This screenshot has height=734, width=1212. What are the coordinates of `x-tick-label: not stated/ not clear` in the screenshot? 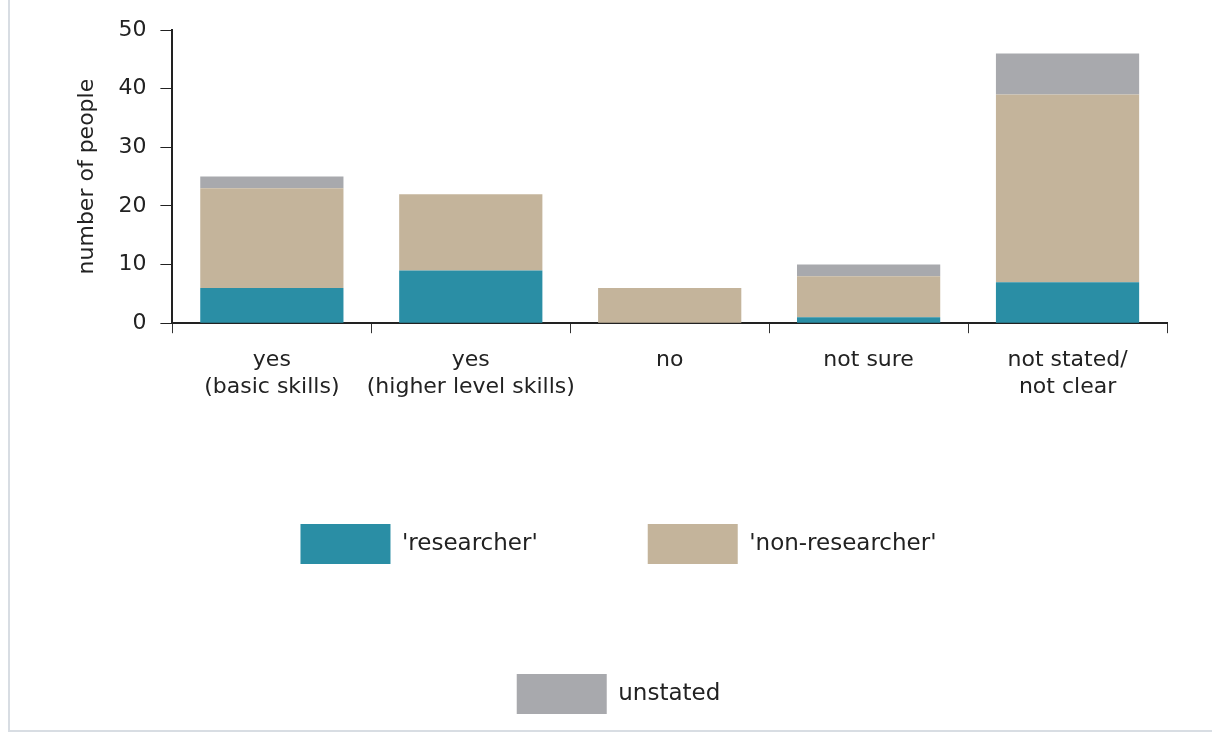 It's located at (1068, 372).